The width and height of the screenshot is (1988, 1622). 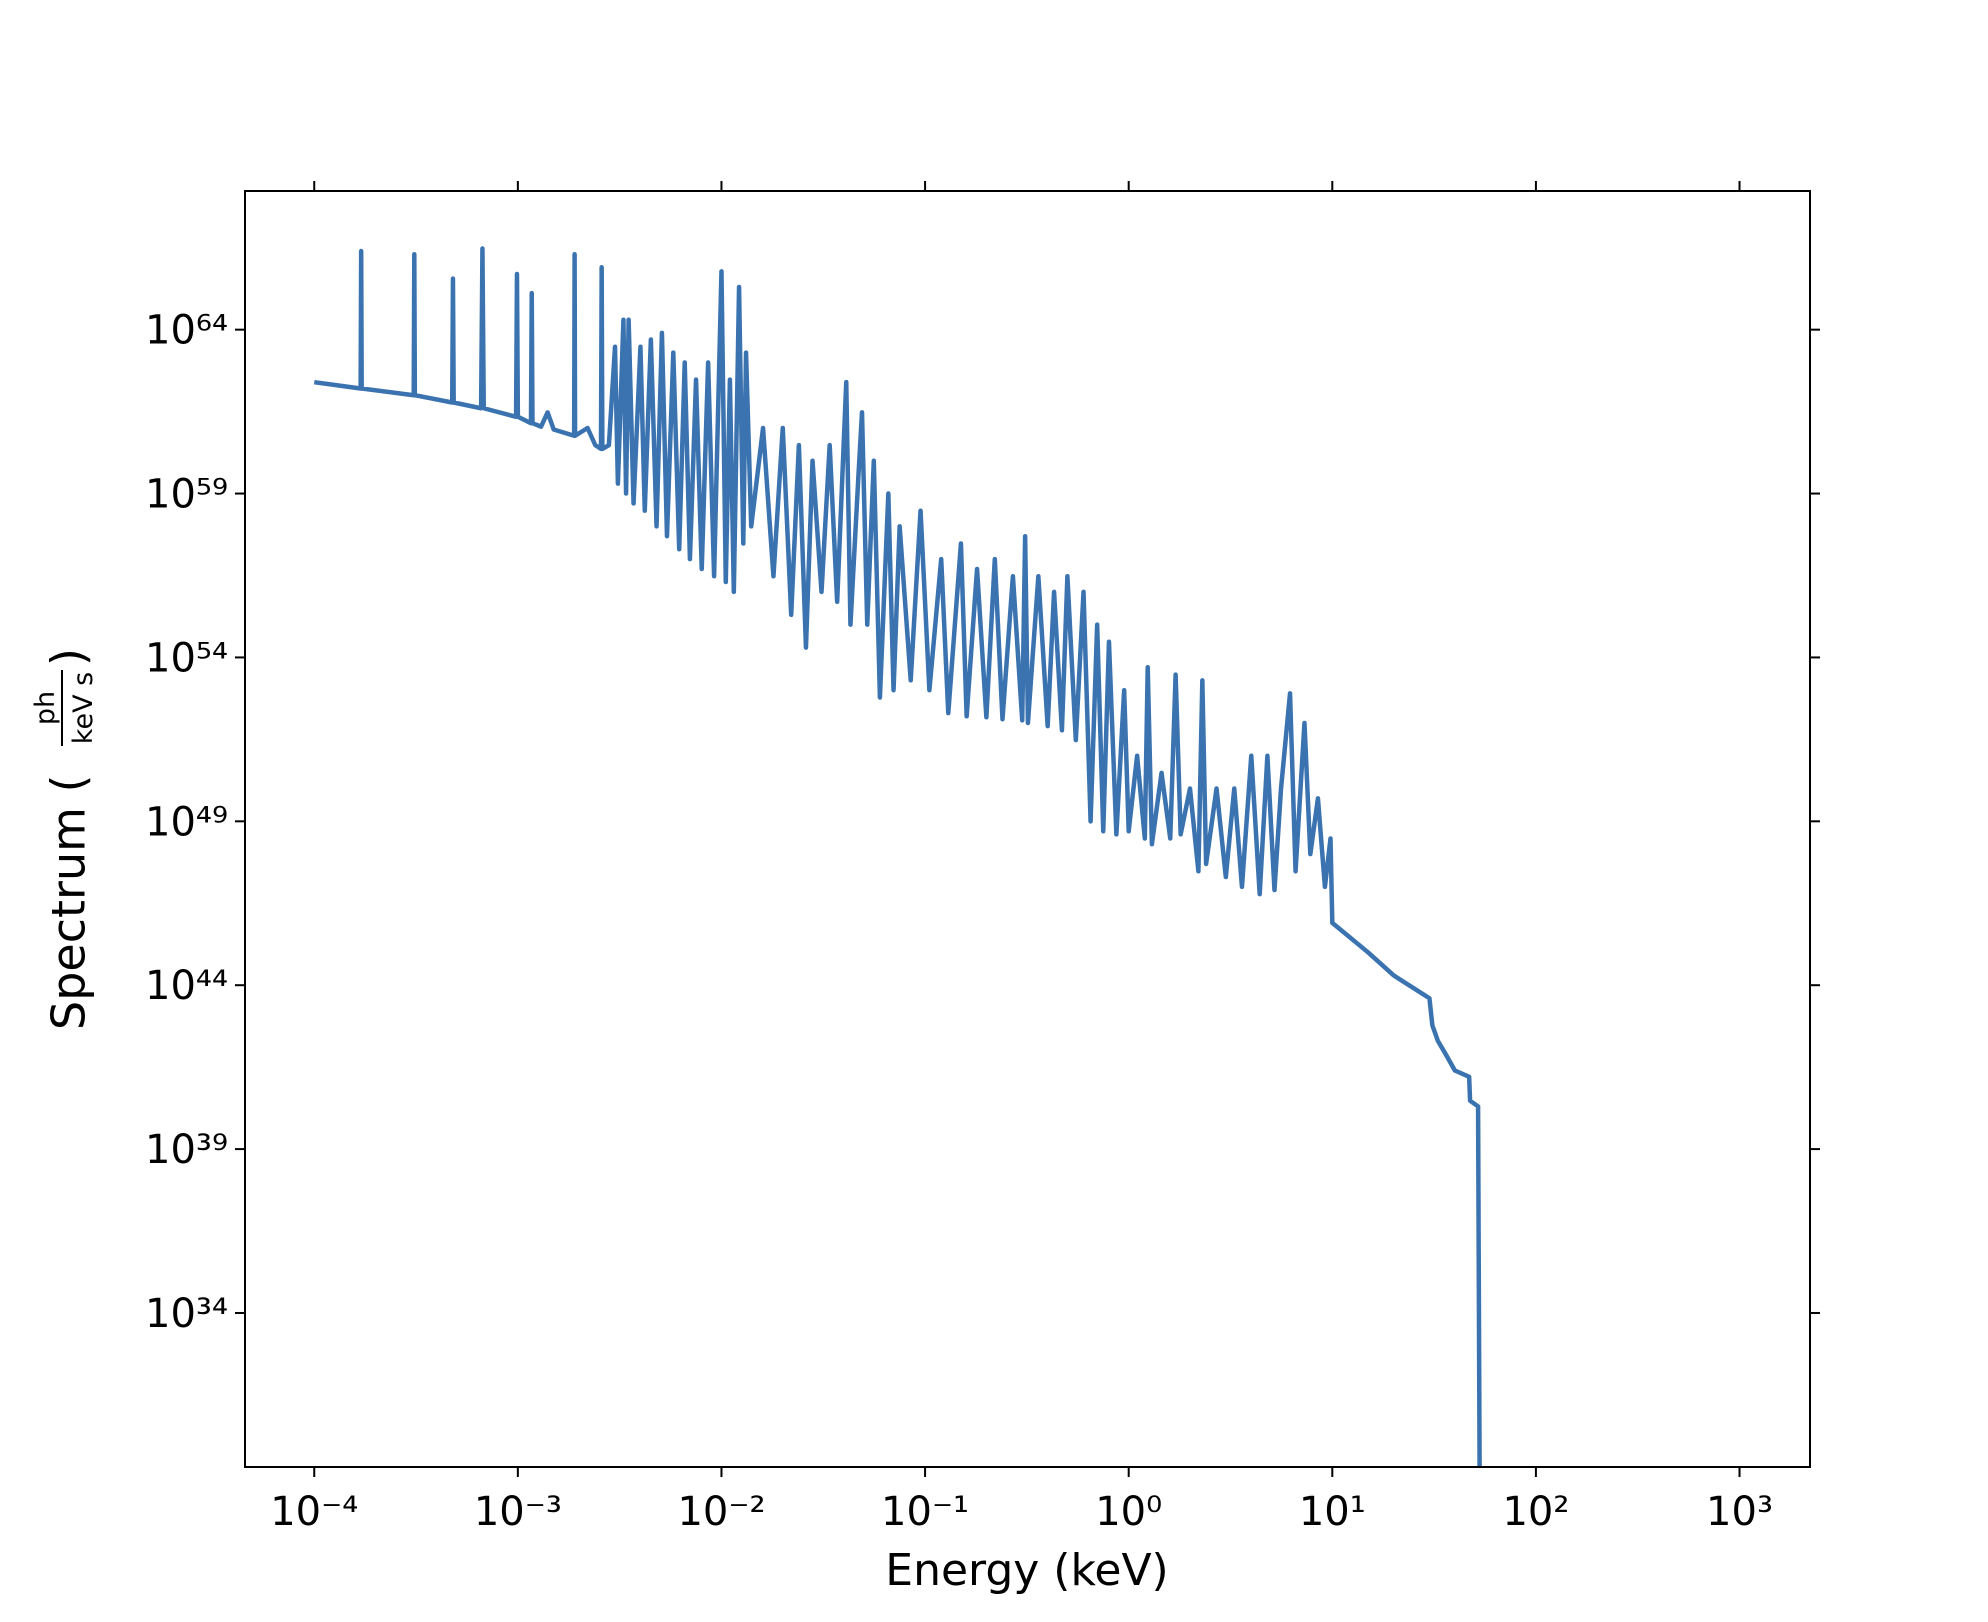 What do you see at coordinates (314, 1512) in the screenshot?
I see `x-tick-label: 10⁻⁴` at bounding box center [314, 1512].